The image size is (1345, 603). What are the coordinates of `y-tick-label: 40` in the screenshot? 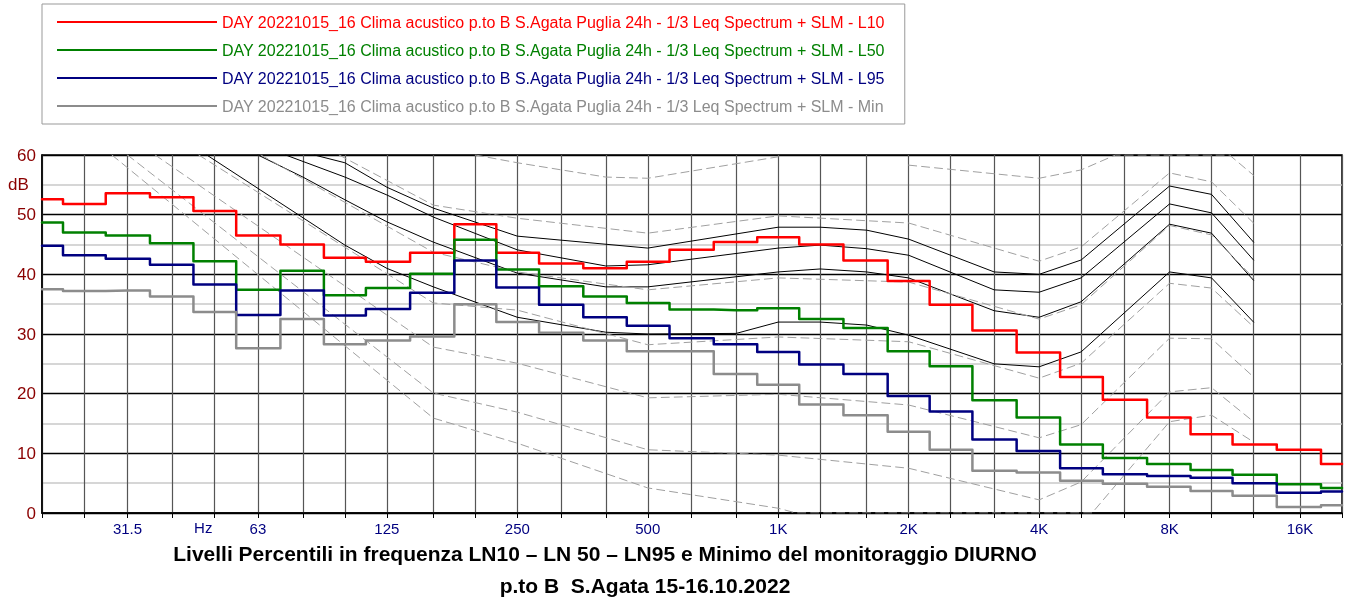 It's located at (26, 274).